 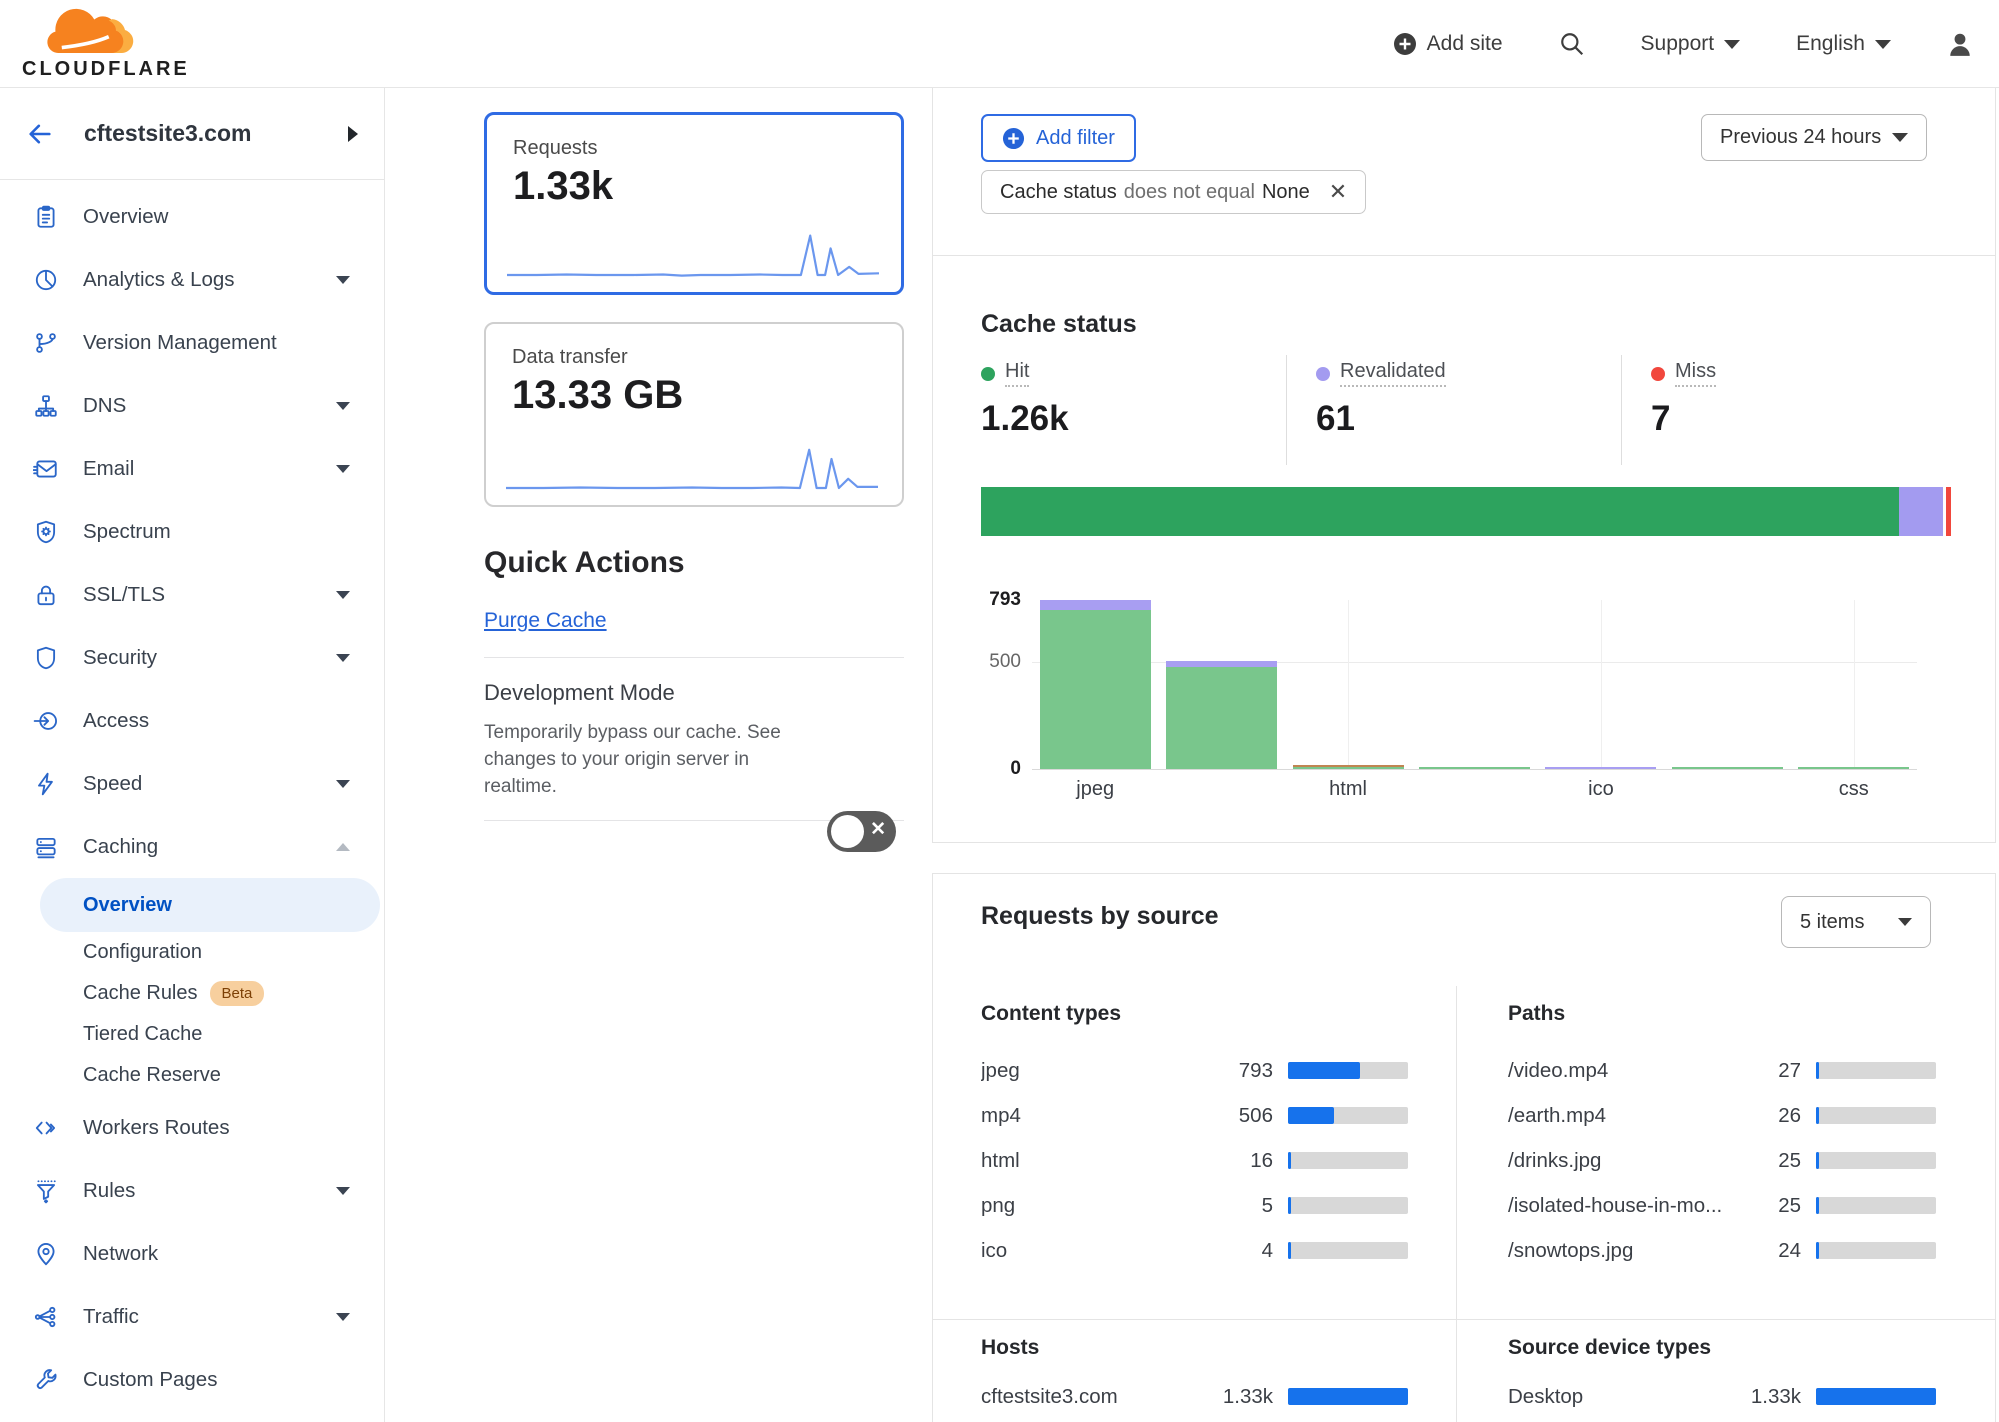 What do you see at coordinates (1010, 1347) in the screenshot?
I see `section-title: Hosts` at bounding box center [1010, 1347].